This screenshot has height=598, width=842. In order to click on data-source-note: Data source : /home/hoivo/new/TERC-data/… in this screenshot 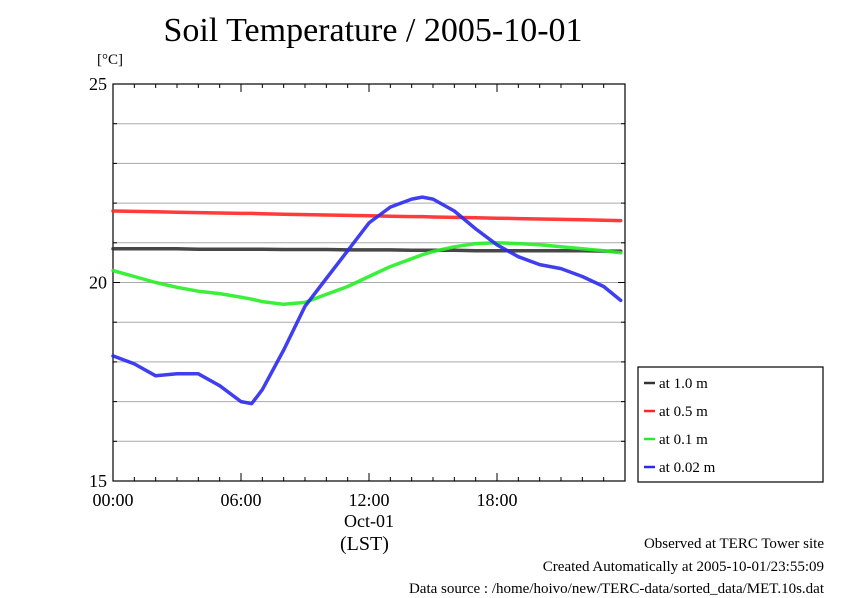, I will do `click(616, 589)`.